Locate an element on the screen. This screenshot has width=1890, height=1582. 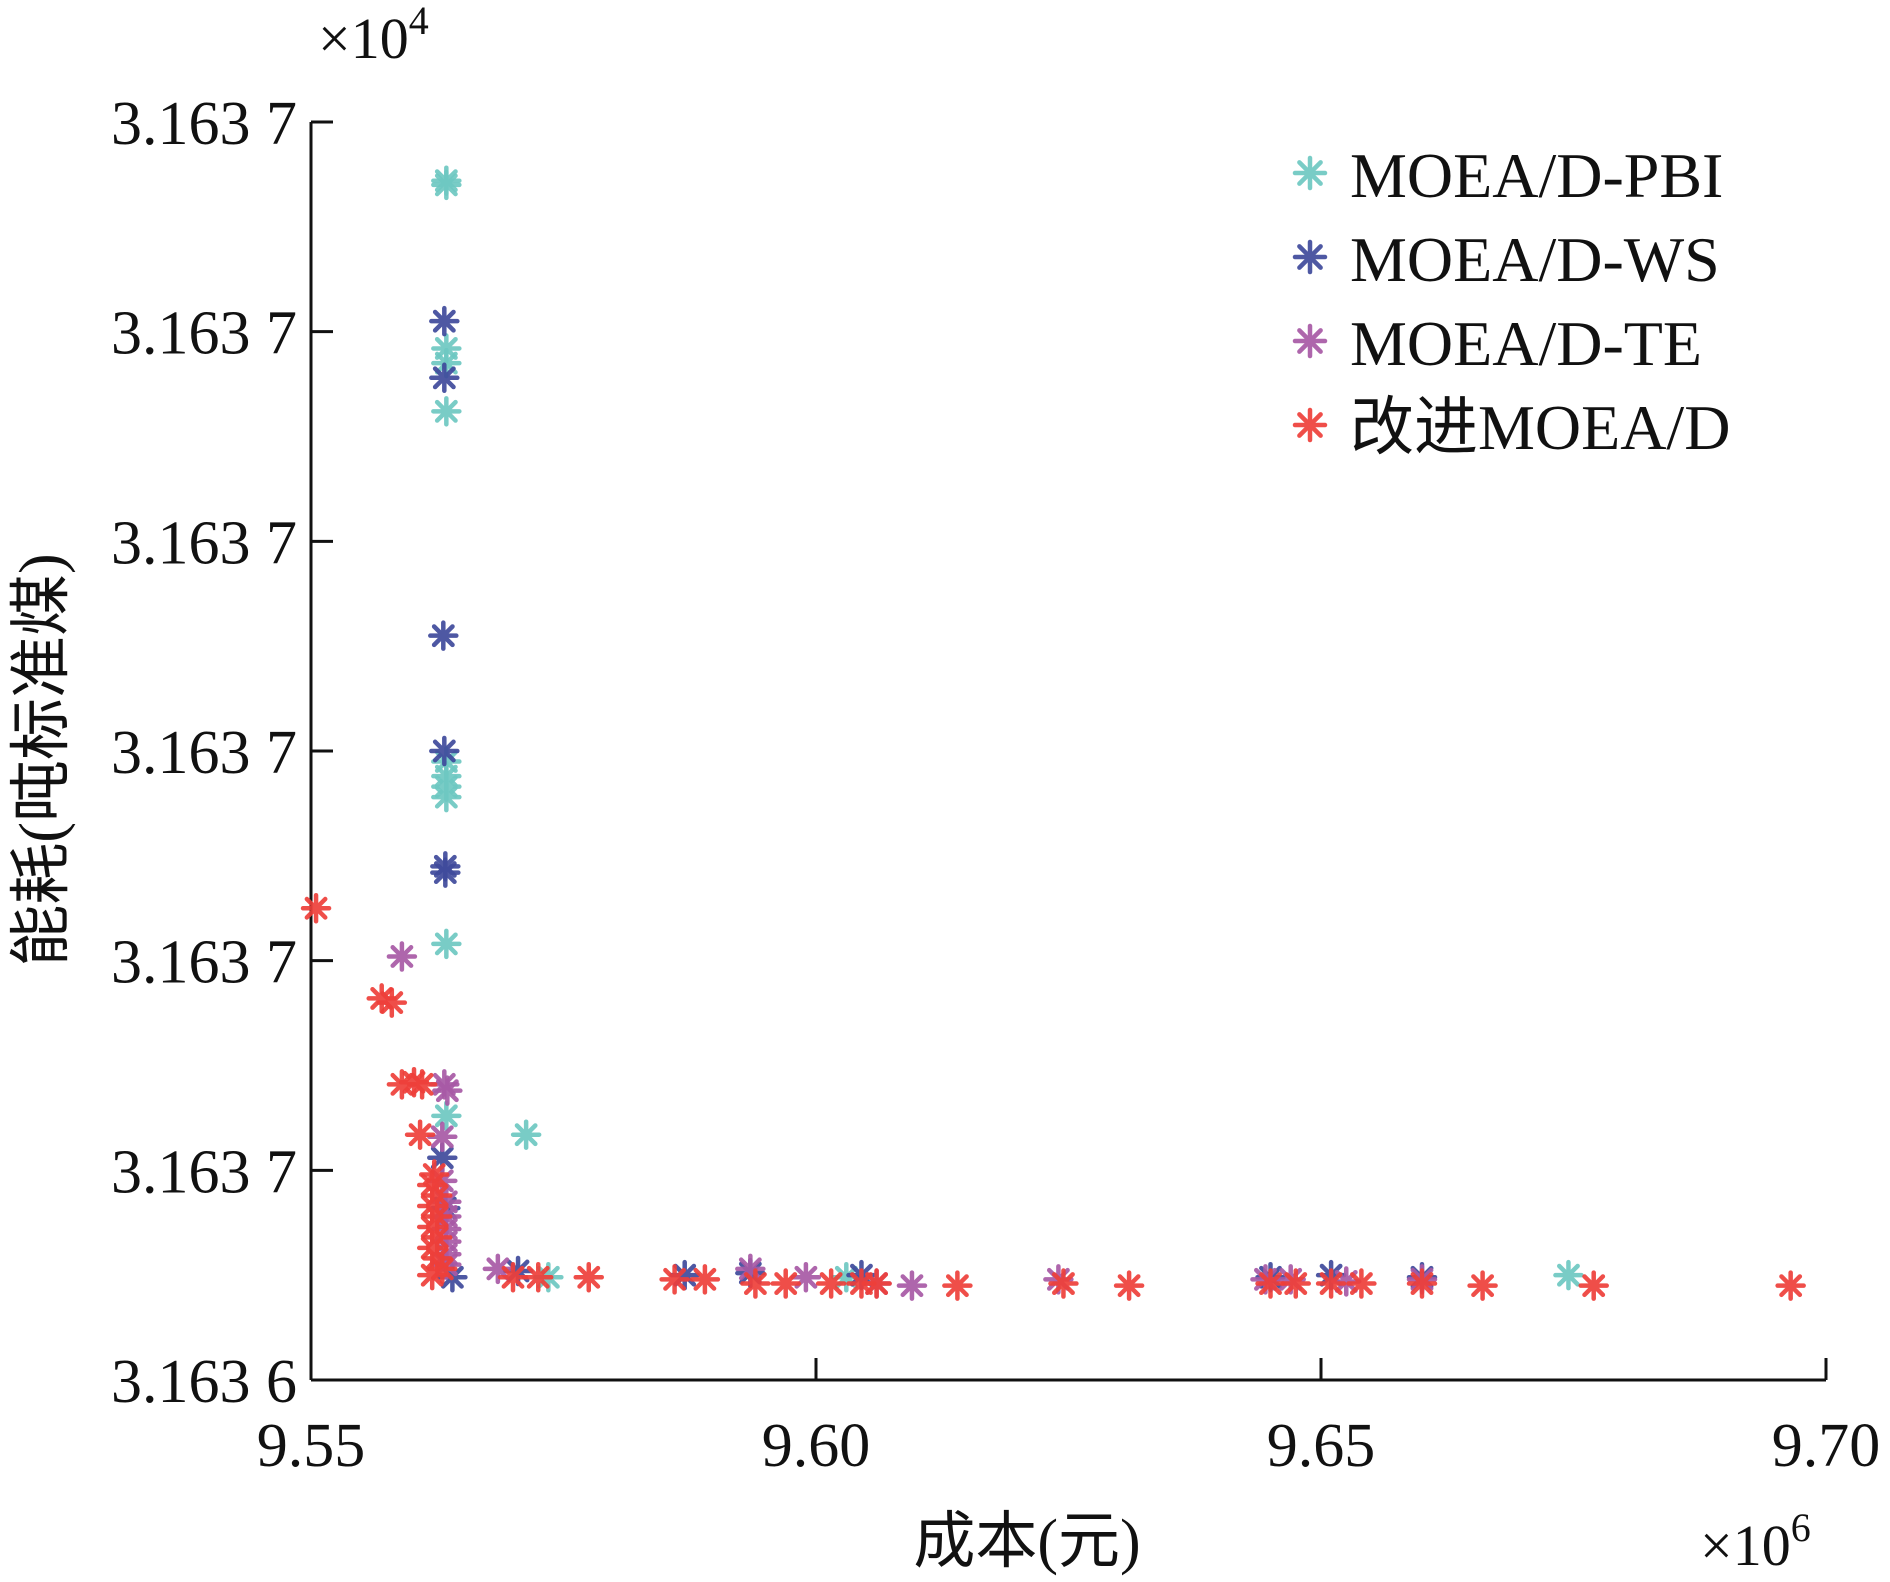
legend-label: MOEA/D-PBI is located at coordinates (1536, 175).